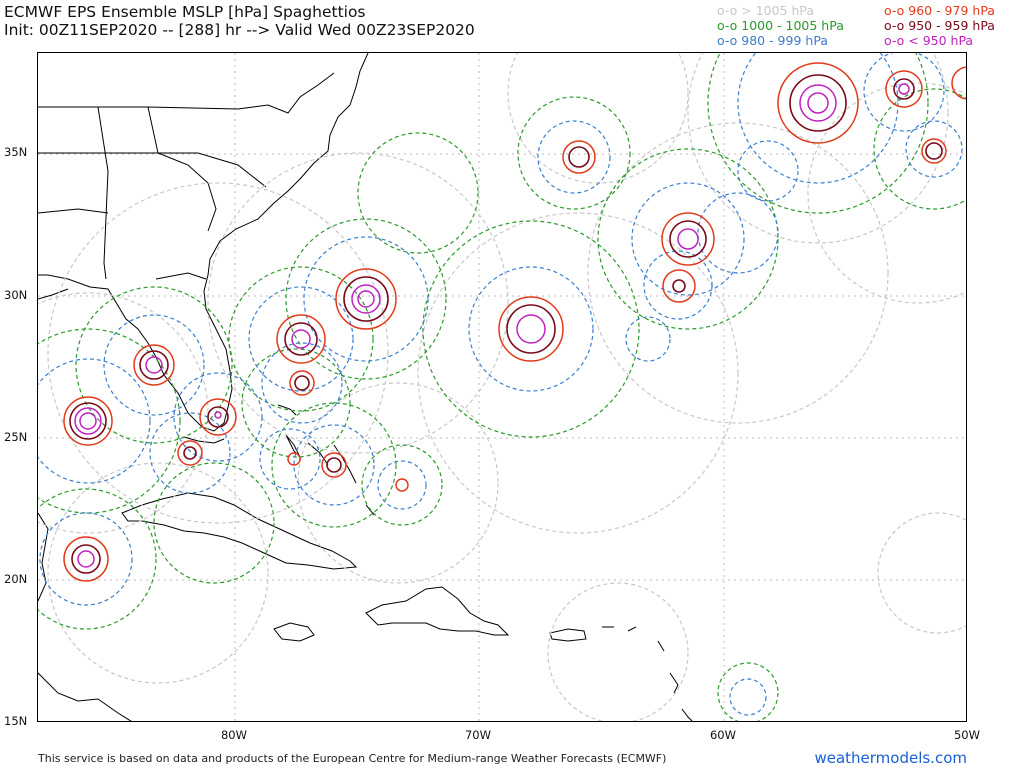 This screenshot has width=1024, height=768. I want to click on lon-label-50w: 50W, so click(967, 735).